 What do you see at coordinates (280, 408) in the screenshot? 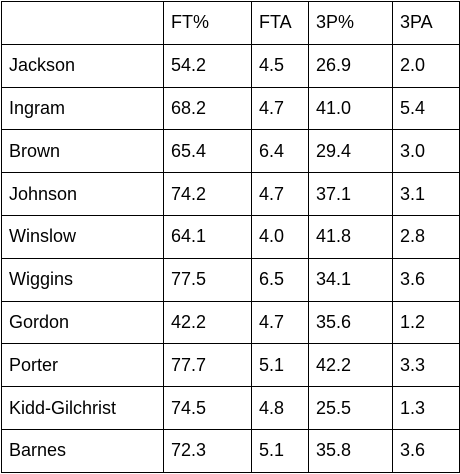
I see `fta-cell: 4.8` at bounding box center [280, 408].